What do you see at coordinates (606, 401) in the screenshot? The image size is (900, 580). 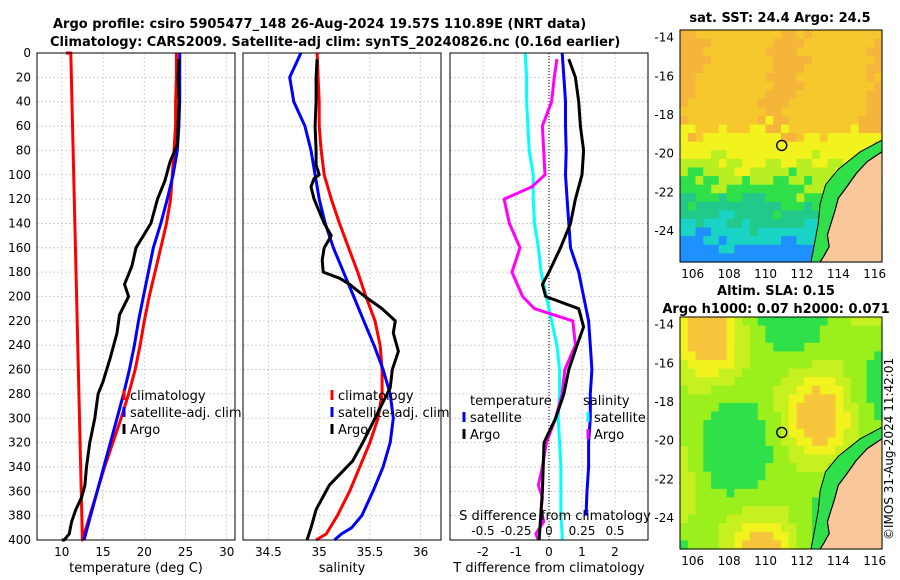 I see `legend-header-salinity: salinity` at bounding box center [606, 401].